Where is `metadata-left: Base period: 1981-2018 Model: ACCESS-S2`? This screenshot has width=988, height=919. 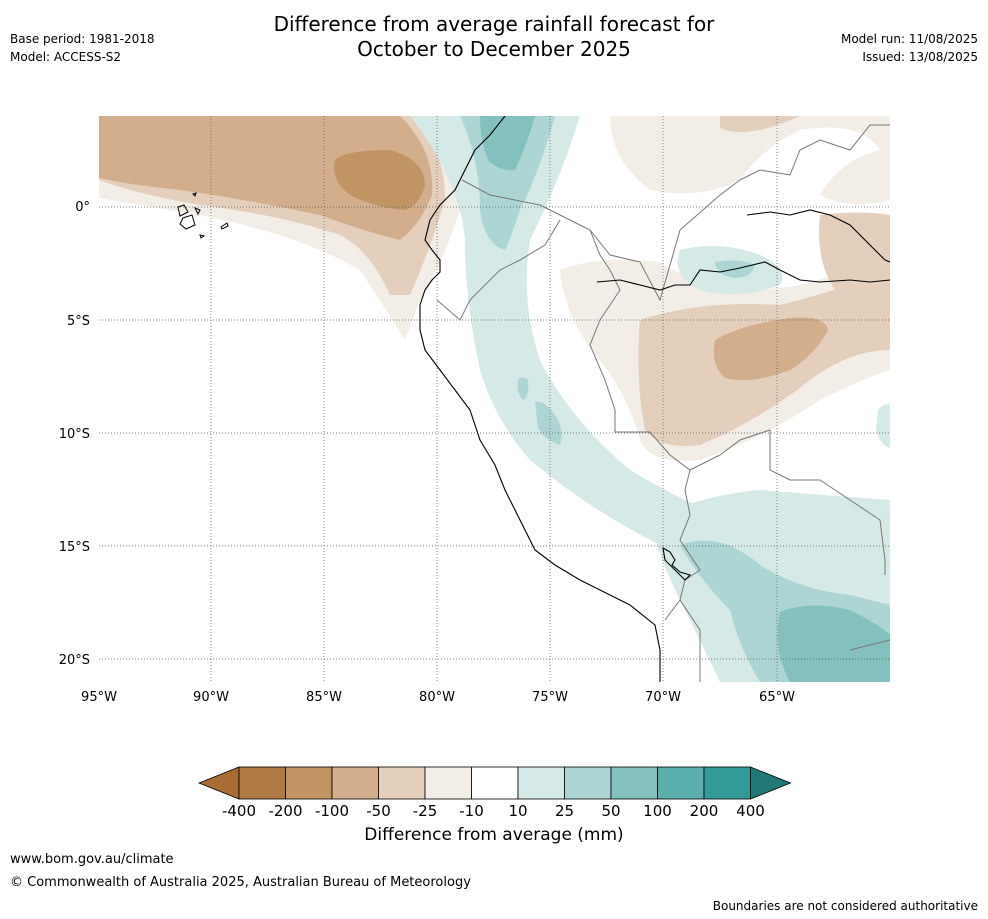
metadata-left: Base period: 1981-2018 Model: ACCESS-S2 is located at coordinates (82, 48).